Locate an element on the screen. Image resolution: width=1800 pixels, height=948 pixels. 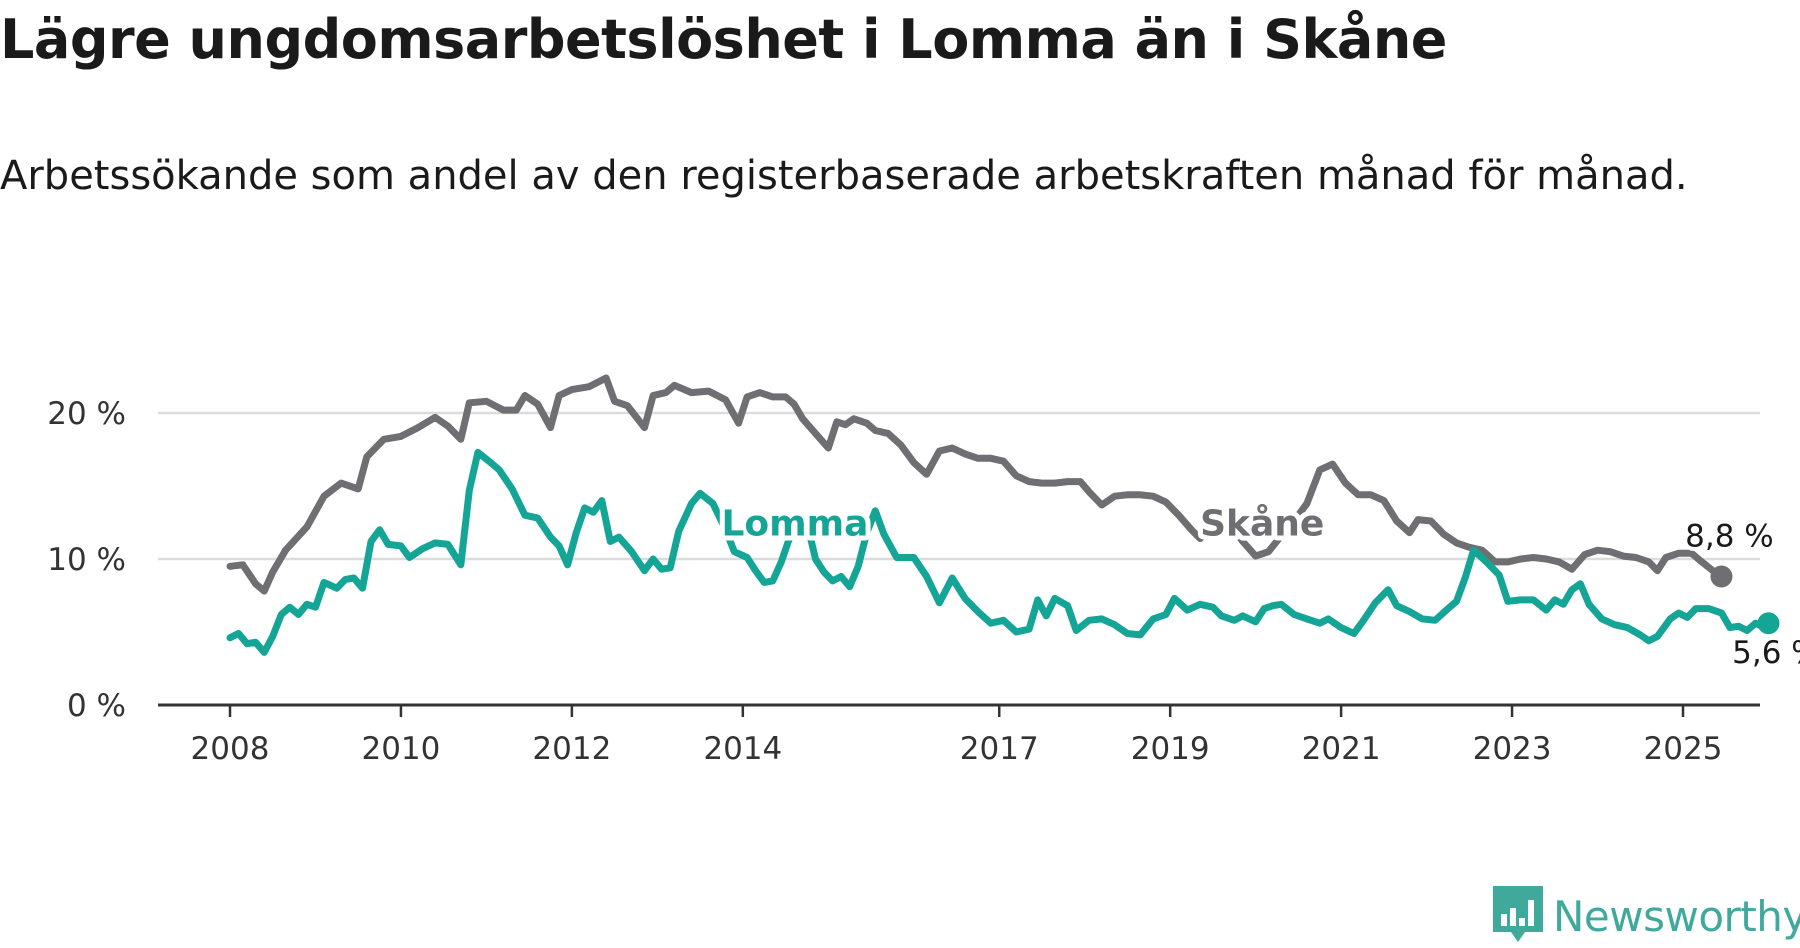
x-tick-label: 2023 is located at coordinates (1512, 749).